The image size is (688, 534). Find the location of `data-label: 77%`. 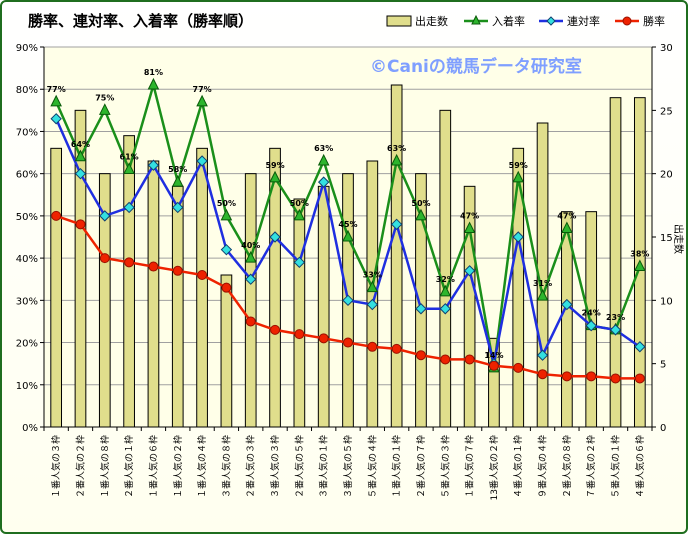

data-label: 77% is located at coordinates (56, 89).